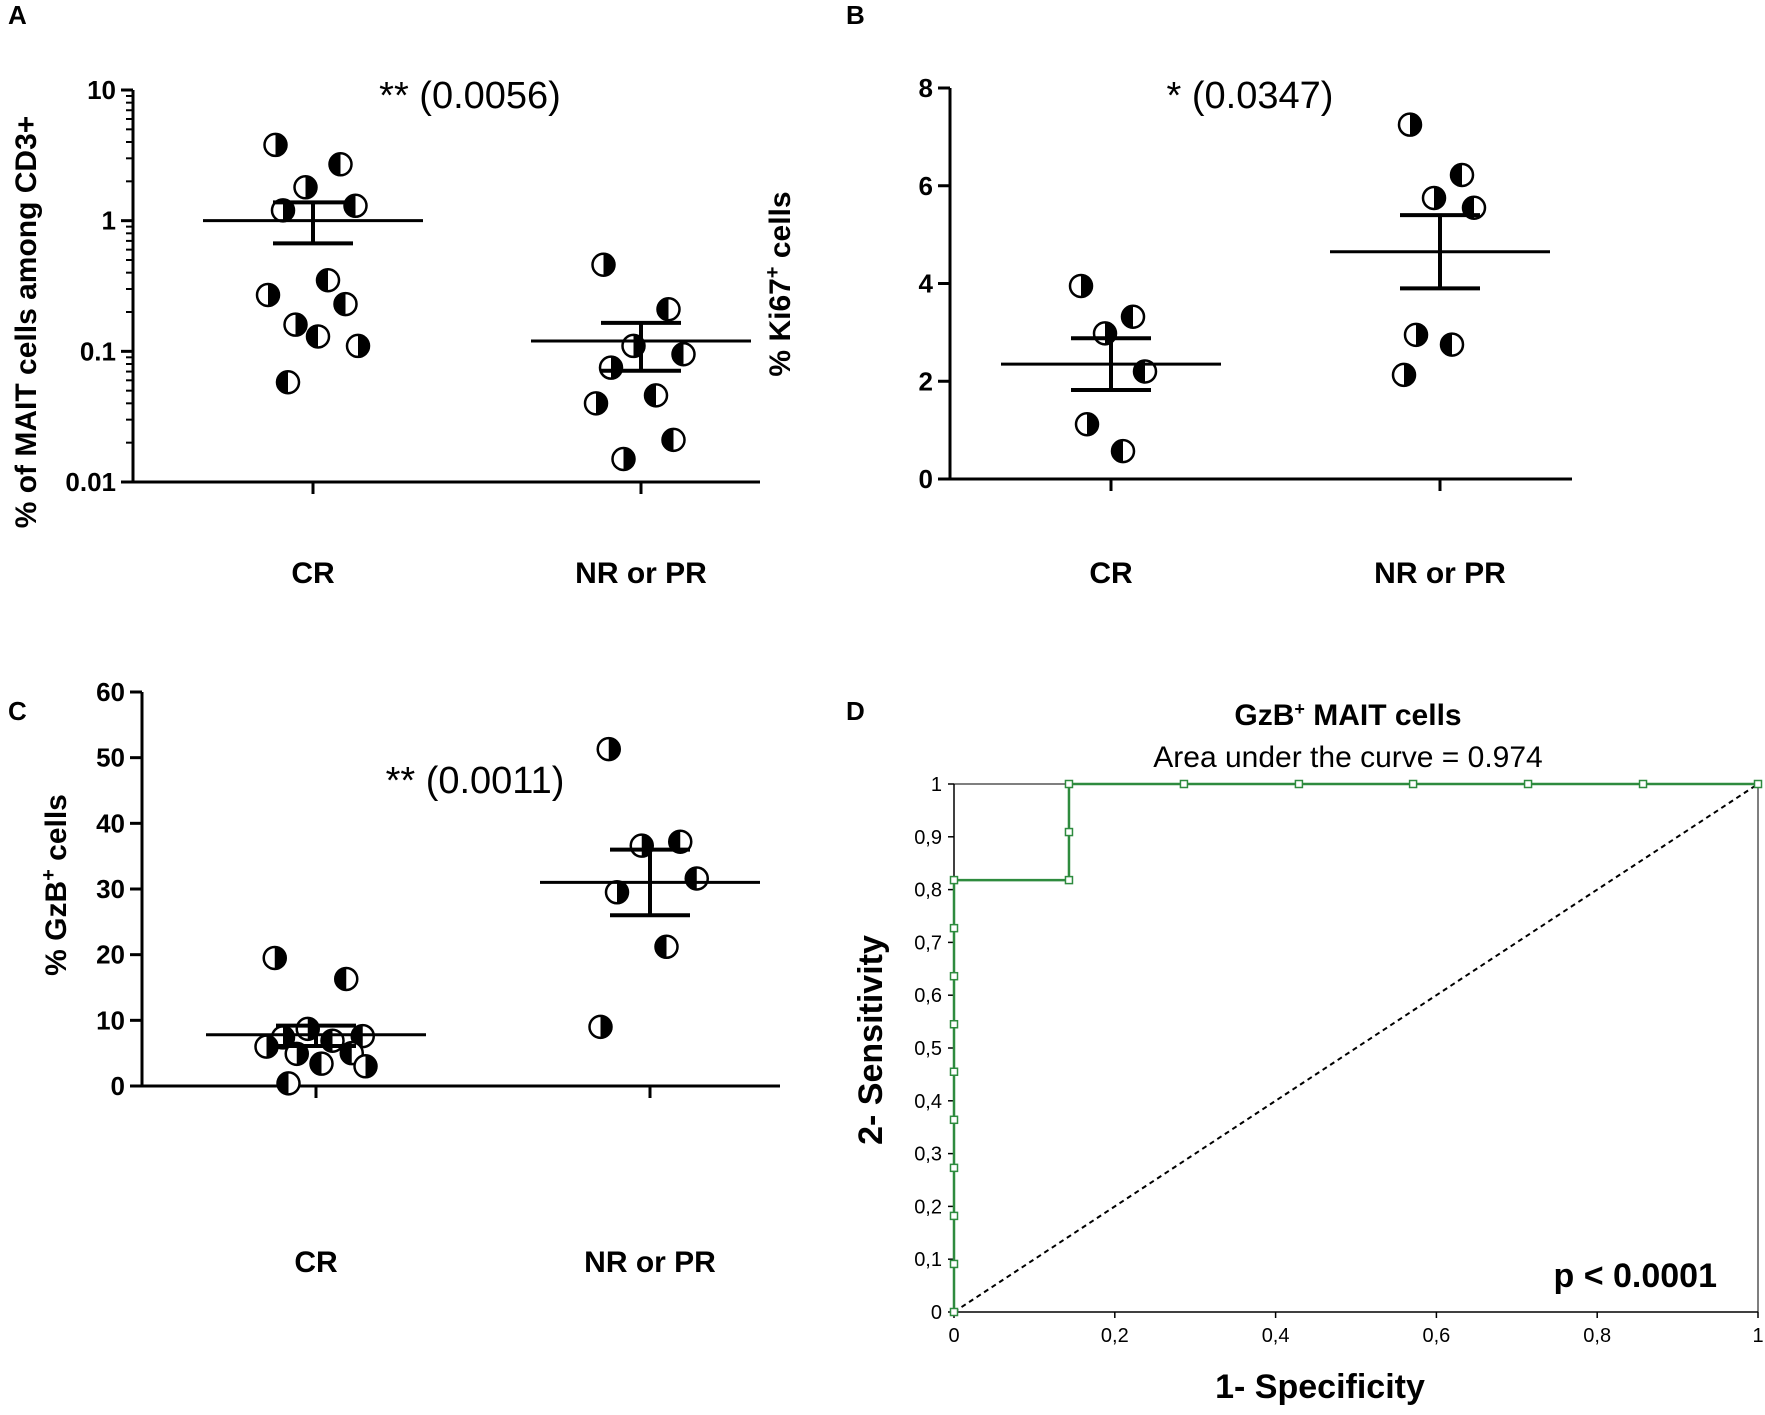  Describe the element at coordinates (855, 711) in the screenshot. I see `panel-letter-d: D` at that location.